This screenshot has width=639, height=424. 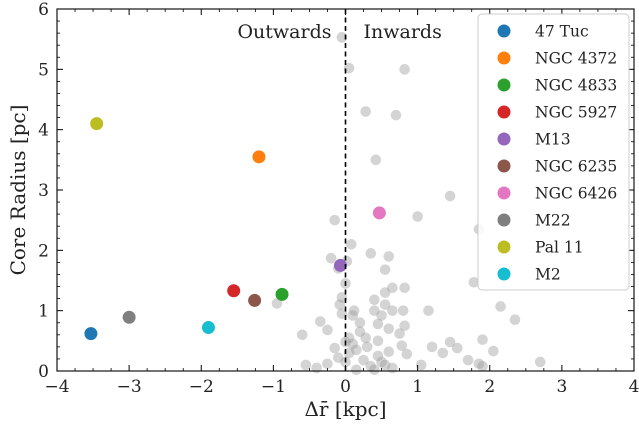 What do you see at coordinates (576, 113) in the screenshot?
I see `legend-label: NGC 5927` at bounding box center [576, 113].